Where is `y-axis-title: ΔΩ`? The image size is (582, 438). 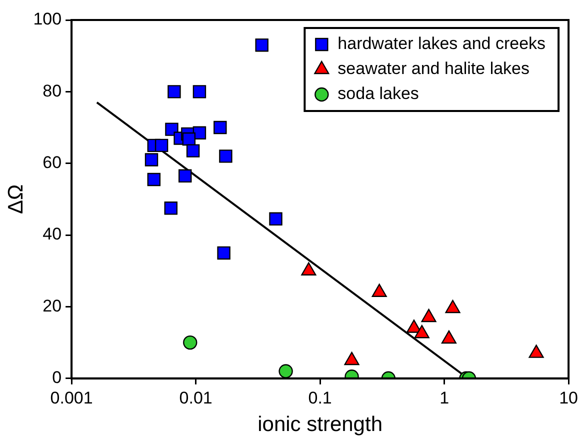
y-axis-title: ΔΩ is located at coordinates (16, 199).